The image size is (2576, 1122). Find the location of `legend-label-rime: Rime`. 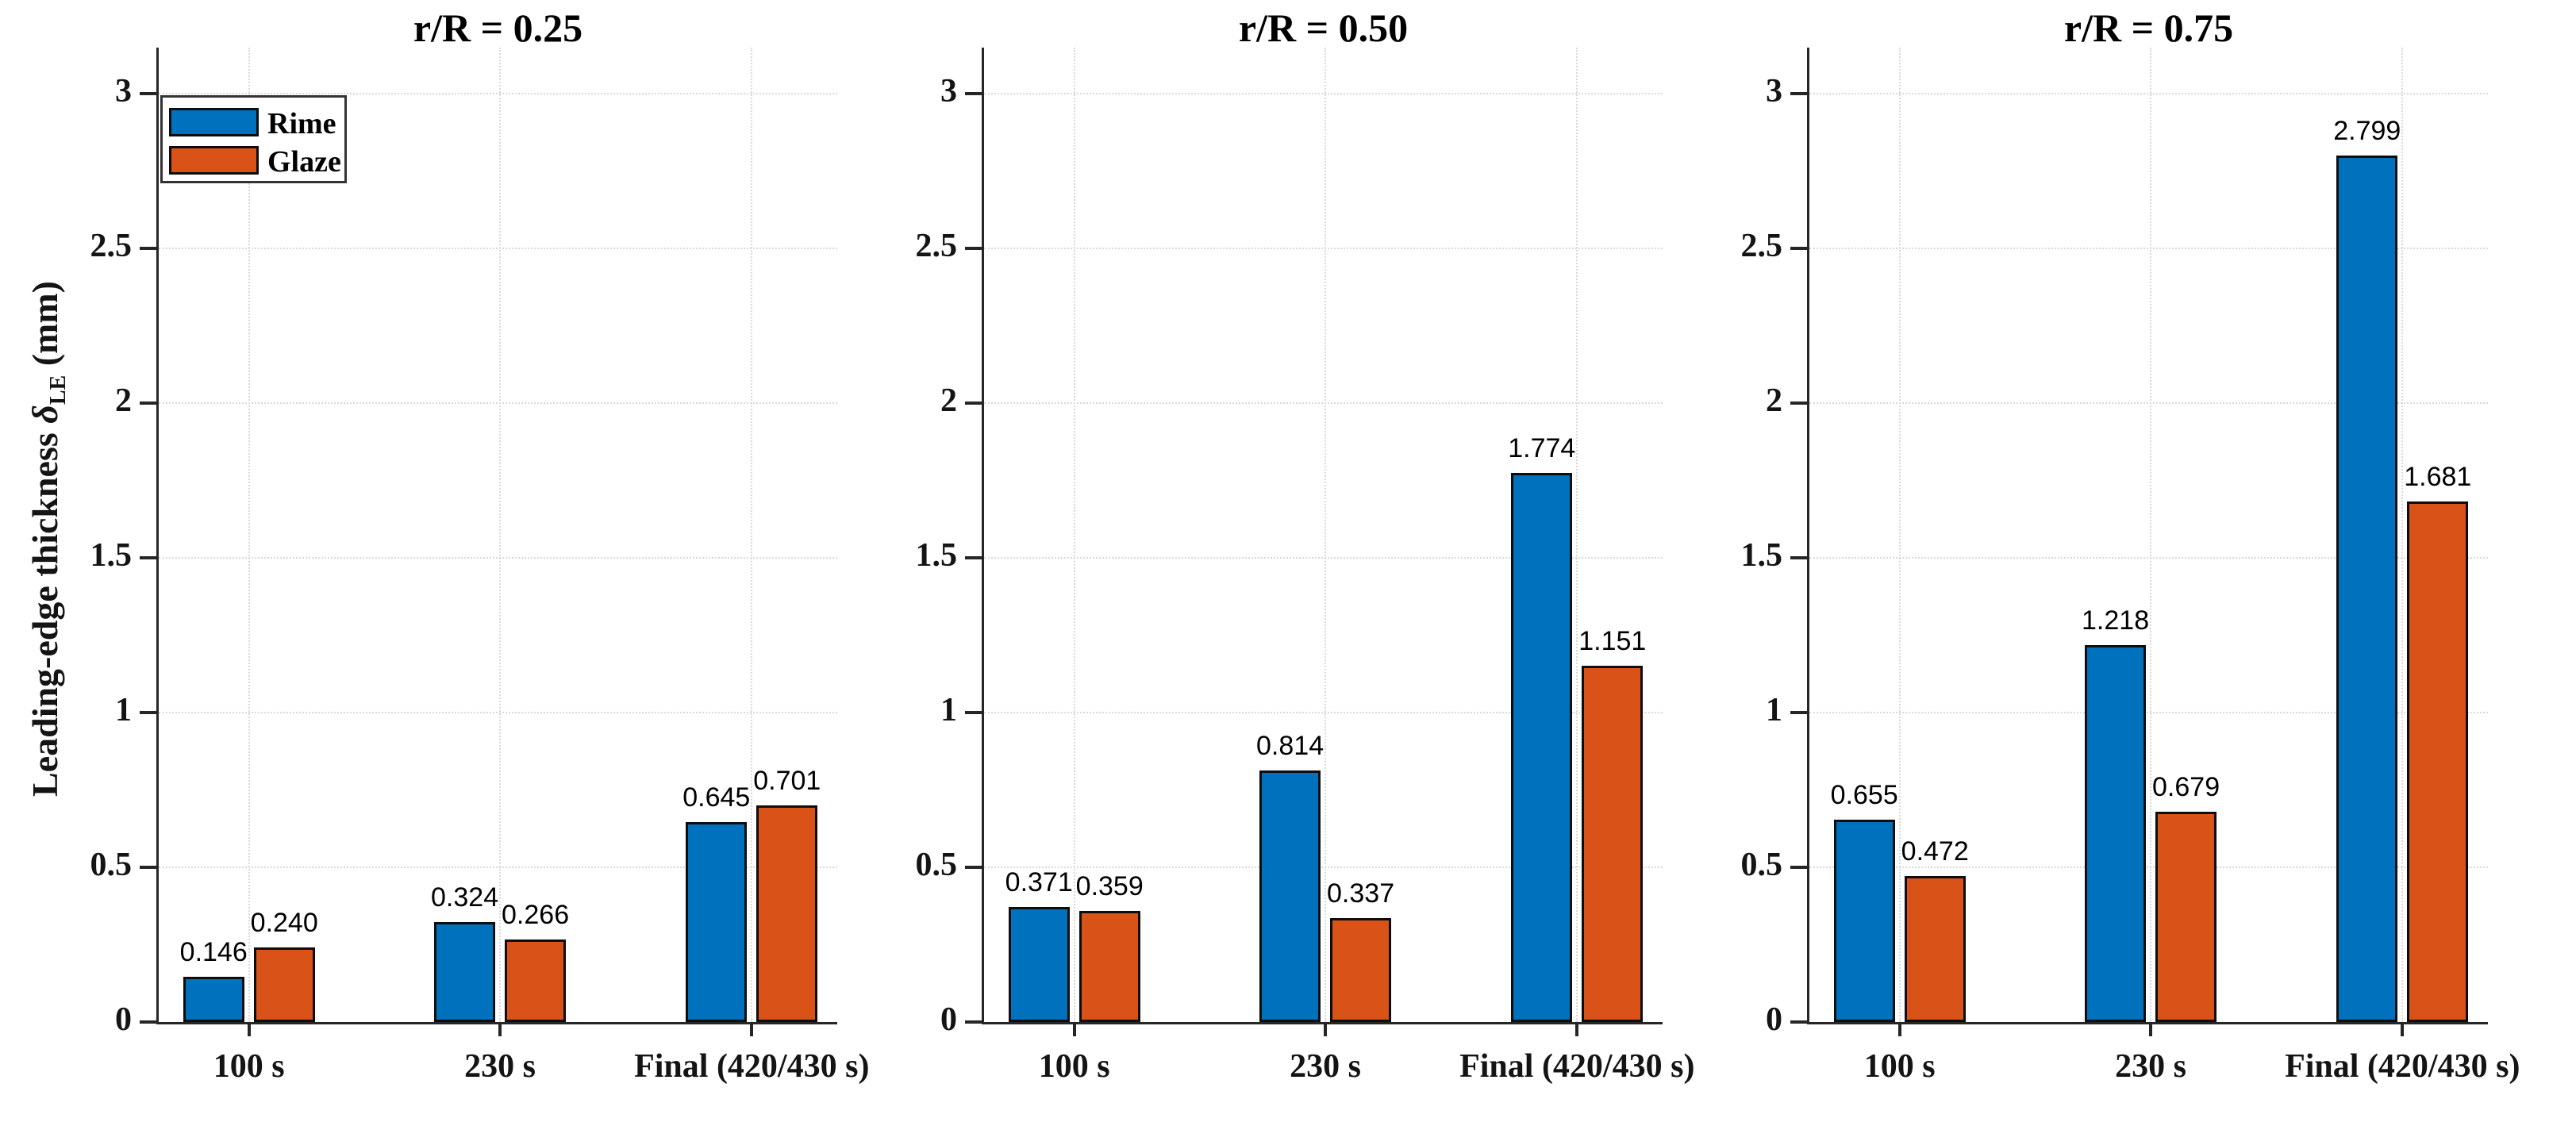

legend-label-rime: Rime is located at coordinates (301, 124).